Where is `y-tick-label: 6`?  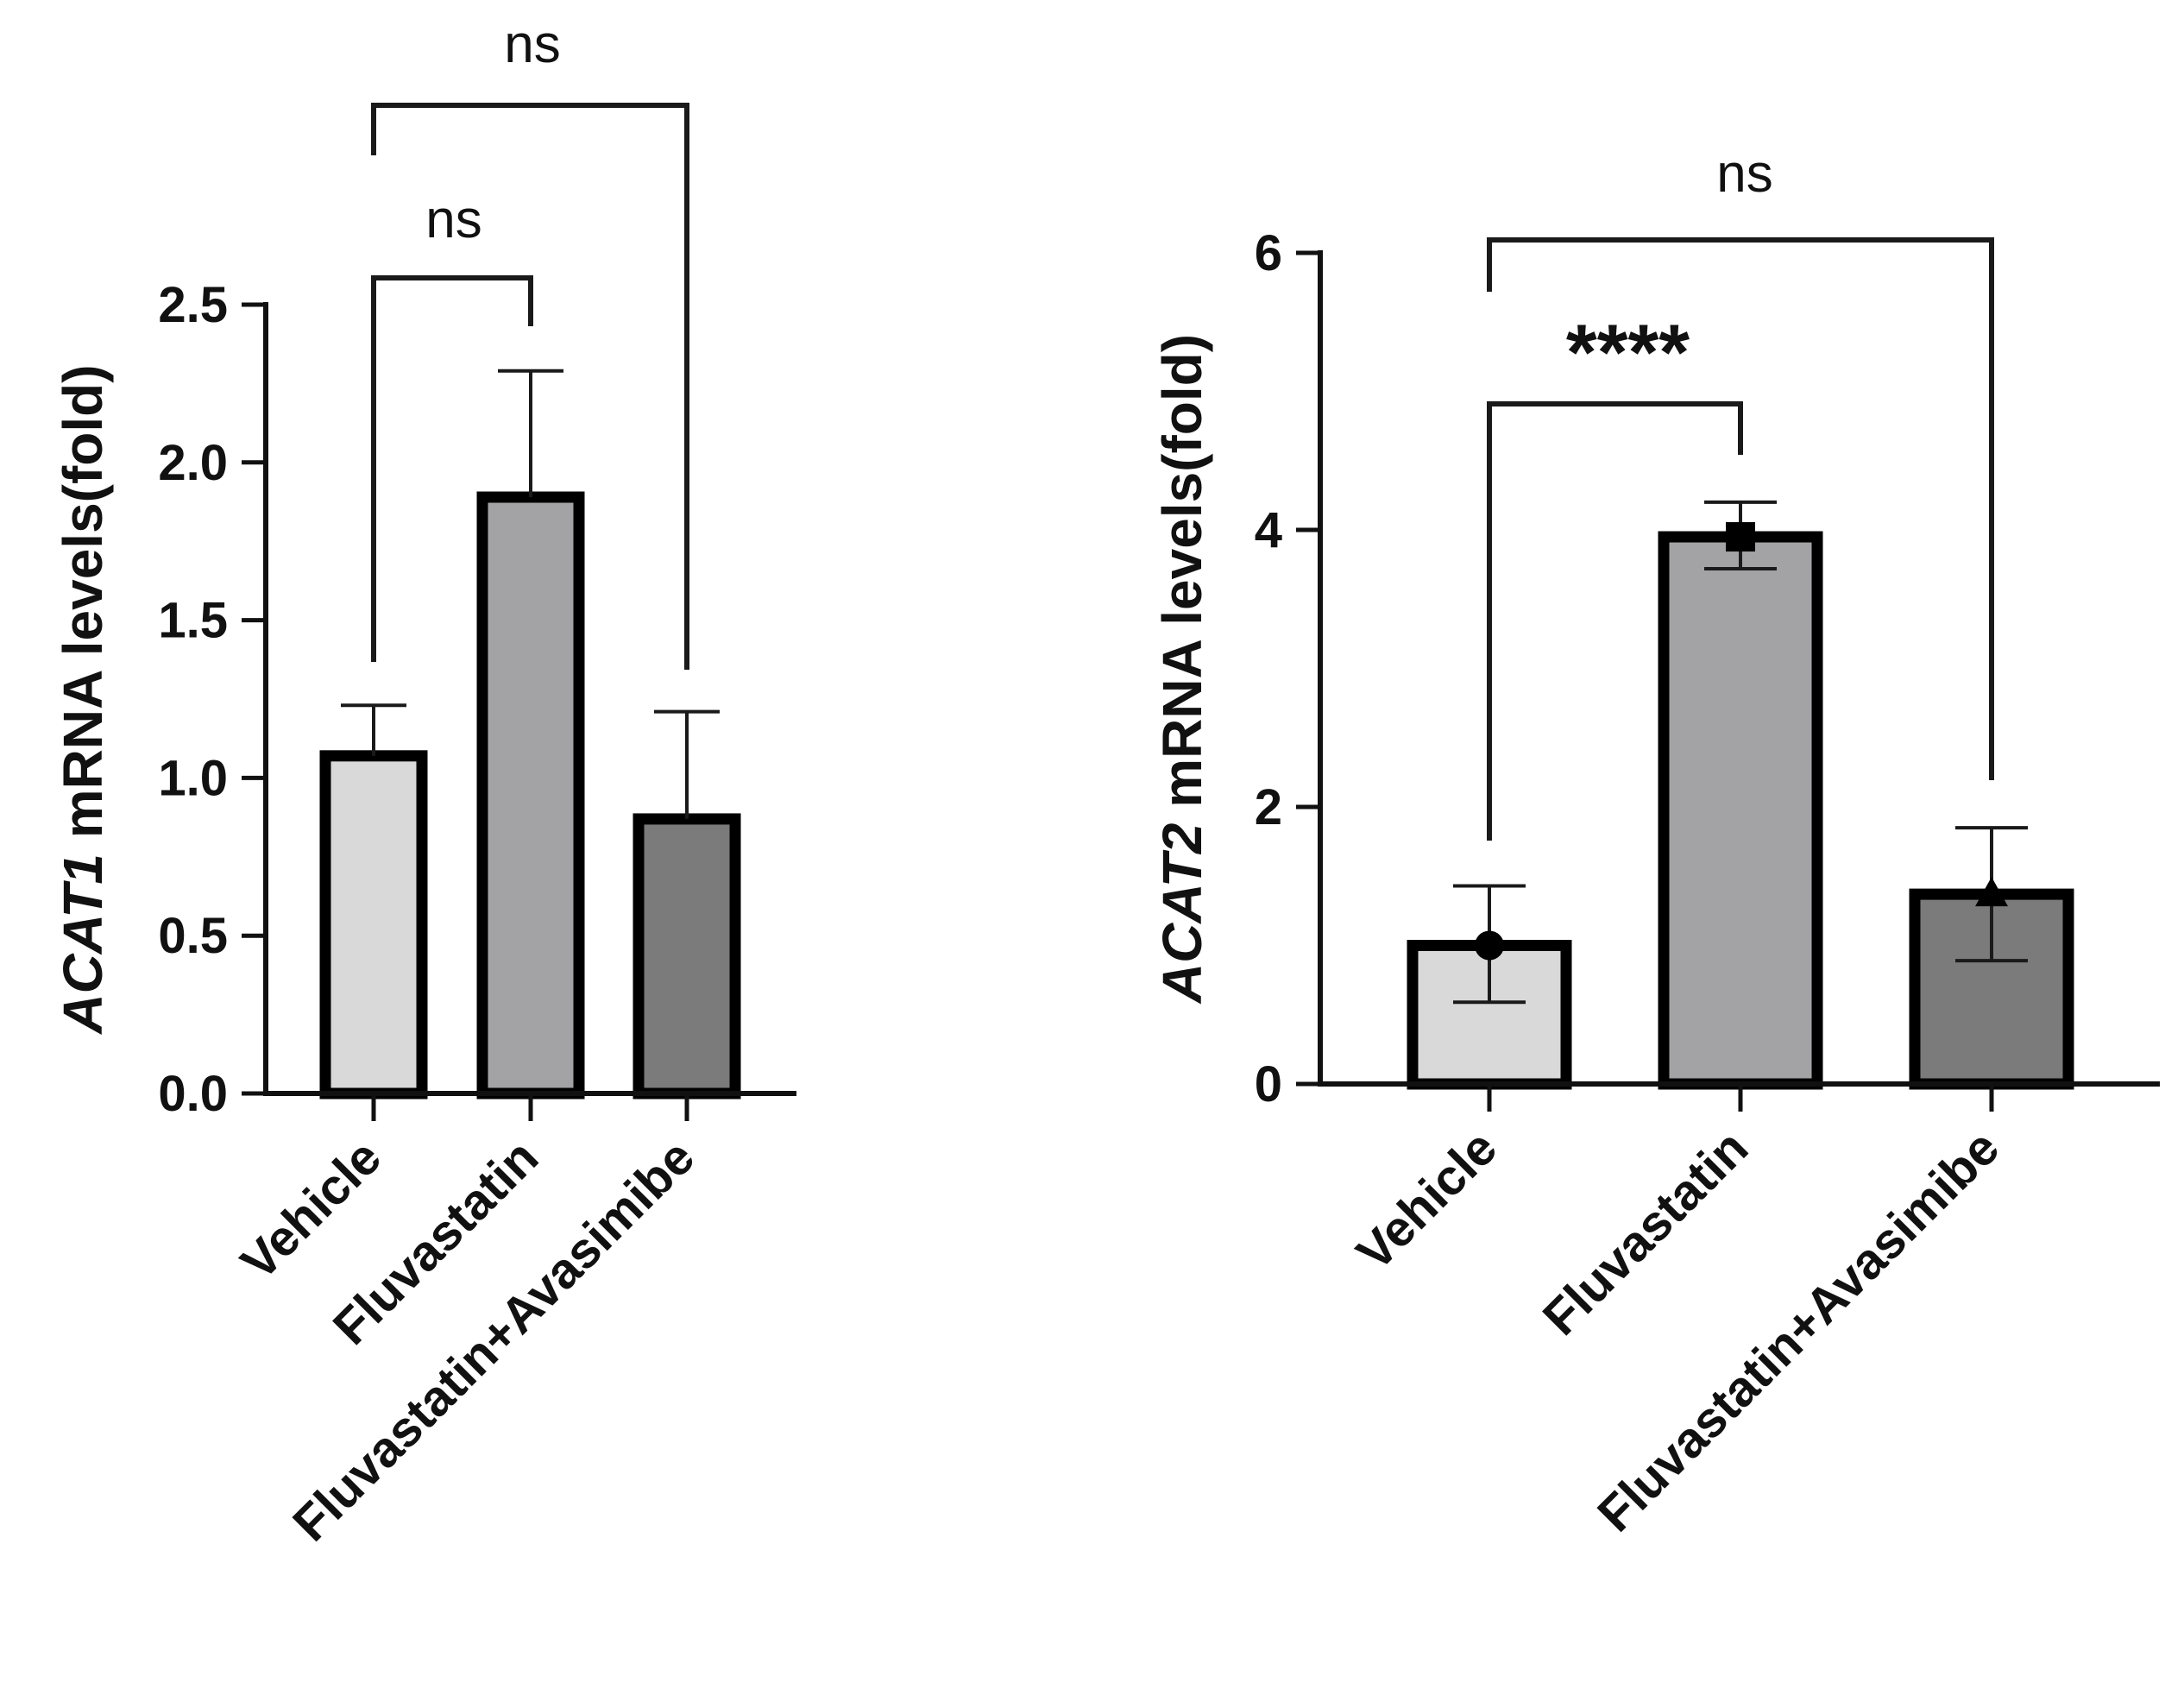 y-tick-label: 6 is located at coordinates (1268, 253).